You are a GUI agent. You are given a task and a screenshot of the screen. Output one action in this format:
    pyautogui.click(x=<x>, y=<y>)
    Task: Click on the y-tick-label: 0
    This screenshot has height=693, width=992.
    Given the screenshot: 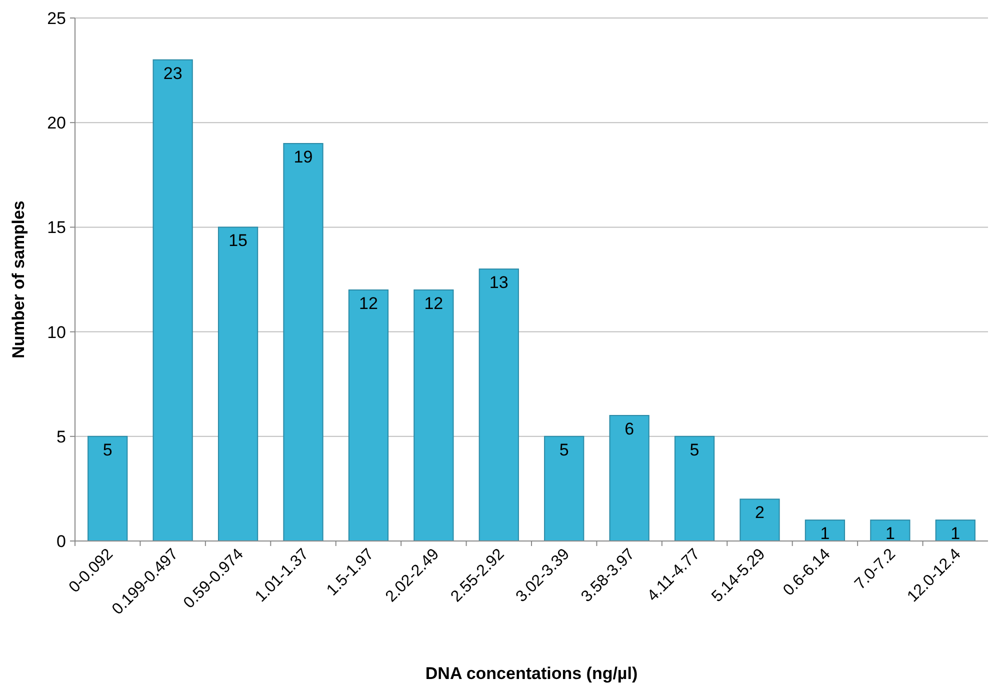 What is the action you would take?
    pyautogui.click(x=61, y=541)
    